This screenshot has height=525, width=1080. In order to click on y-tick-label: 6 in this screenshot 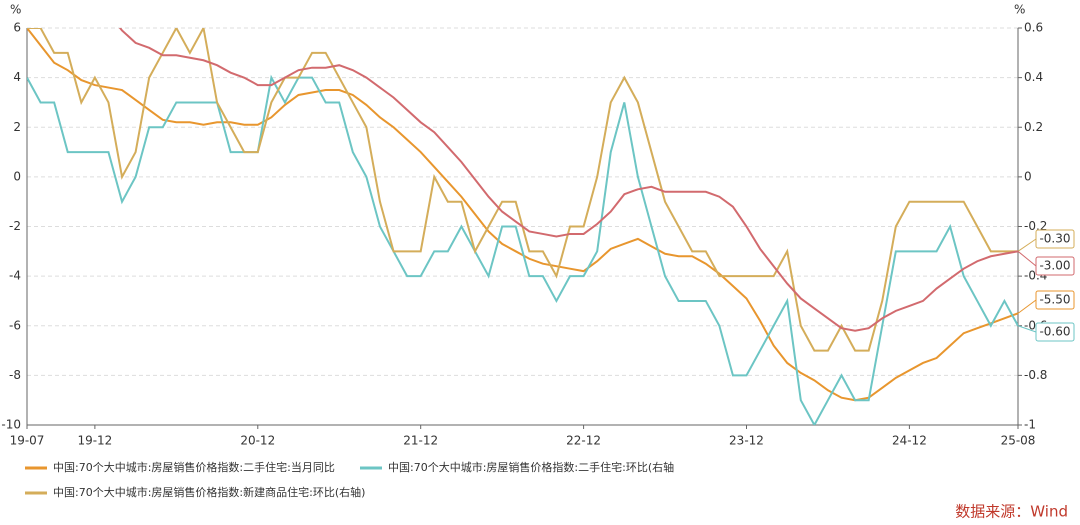, I will do `click(17, 28)`.